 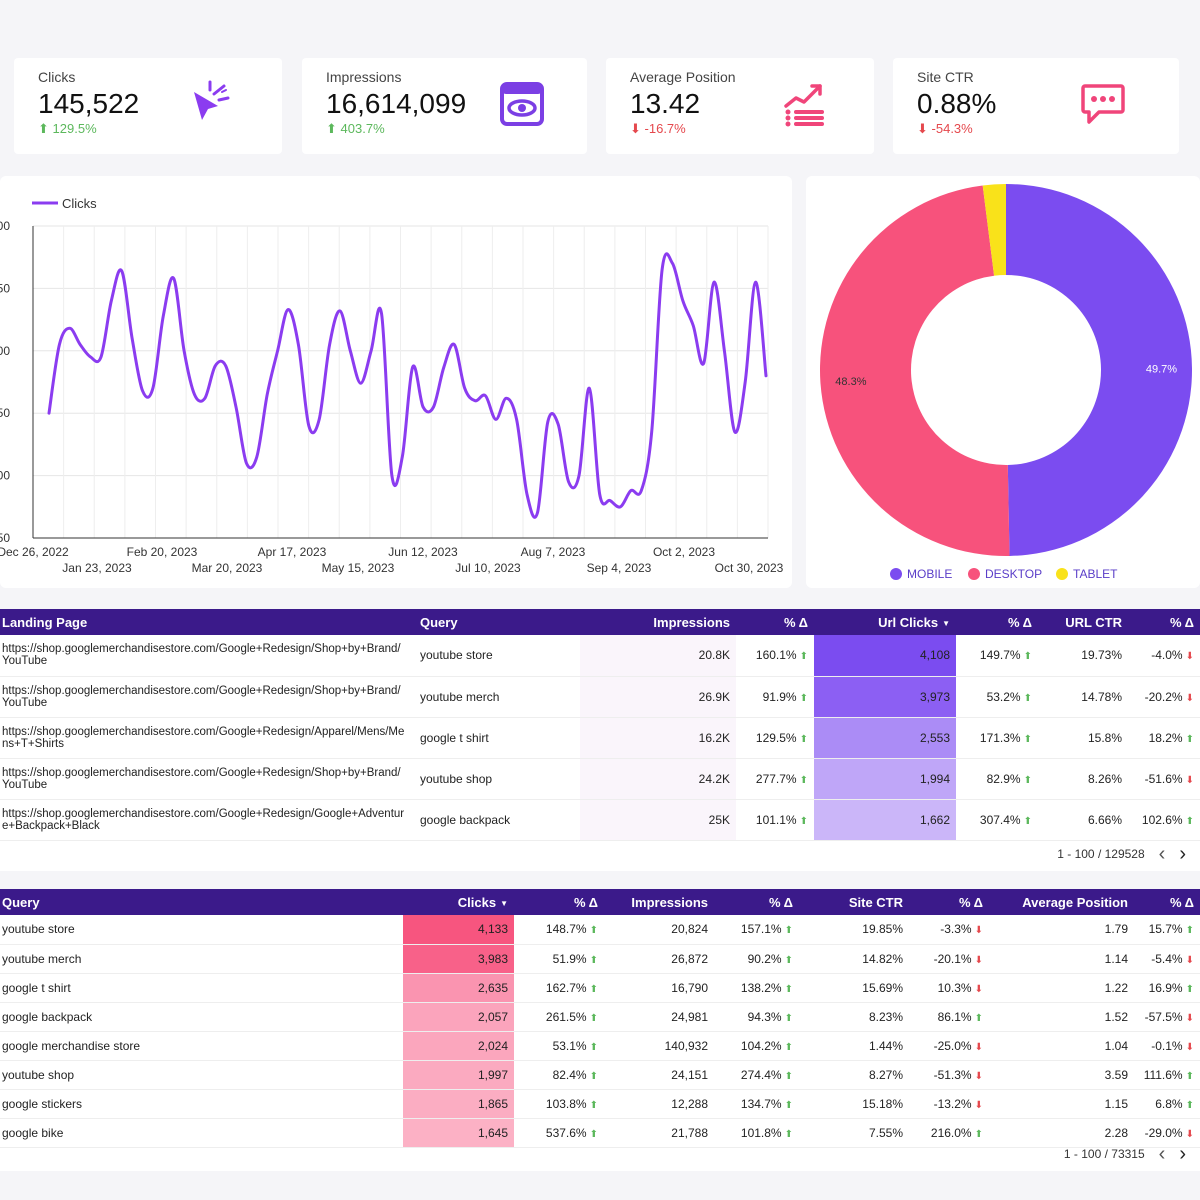 I want to click on col-header-url-clicks: Url Clicks ▼, so click(x=885, y=622).